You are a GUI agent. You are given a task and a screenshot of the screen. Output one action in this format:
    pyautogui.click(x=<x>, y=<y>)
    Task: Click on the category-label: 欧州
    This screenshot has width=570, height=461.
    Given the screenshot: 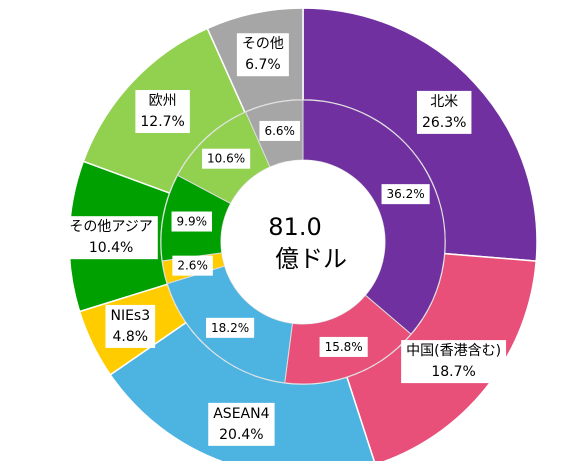 What is the action you would take?
    pyautogui.click(x=163, y=101)
    